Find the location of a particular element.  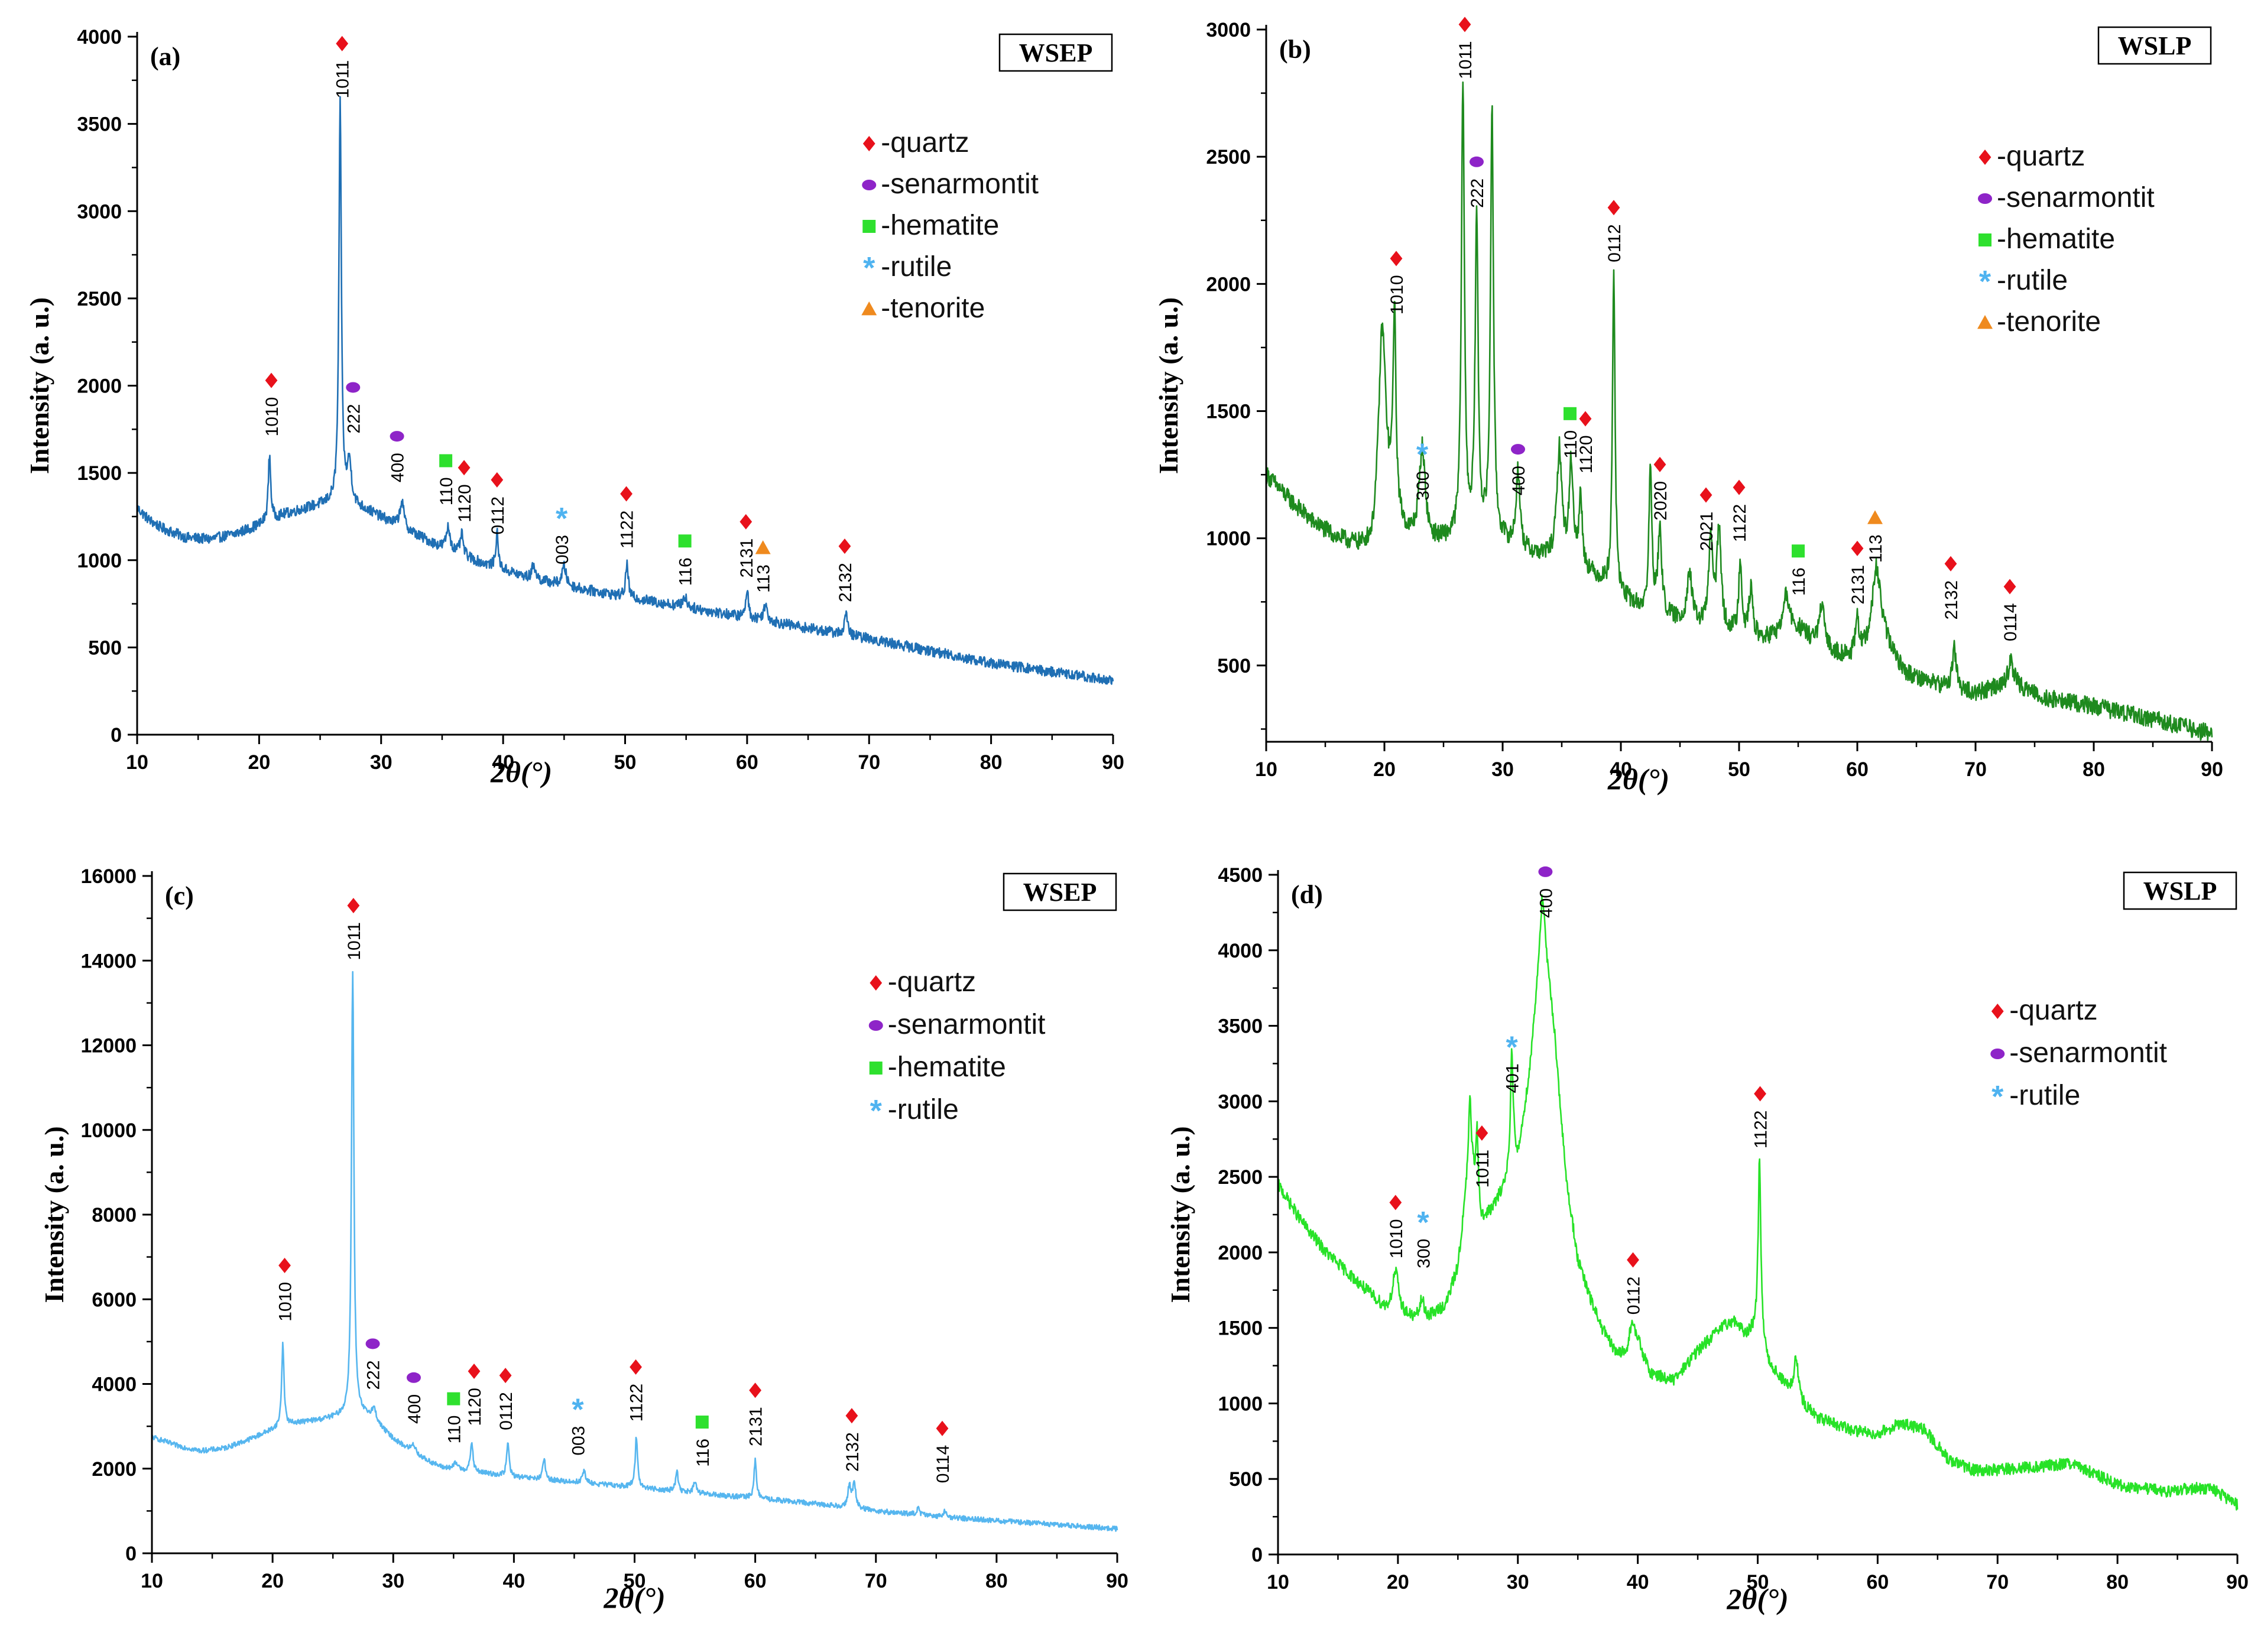

peak-label: 1122 is located at coordinates (1761, 1130).